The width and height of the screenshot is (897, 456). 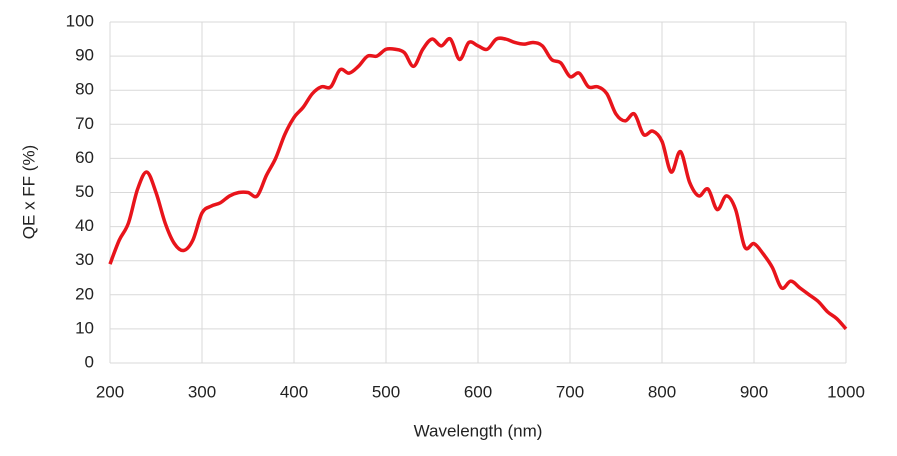 What do you see at coordinates (84, 191) in the screenshot?
I see `y-tick-label: 50` at bounding box center [84, 191].